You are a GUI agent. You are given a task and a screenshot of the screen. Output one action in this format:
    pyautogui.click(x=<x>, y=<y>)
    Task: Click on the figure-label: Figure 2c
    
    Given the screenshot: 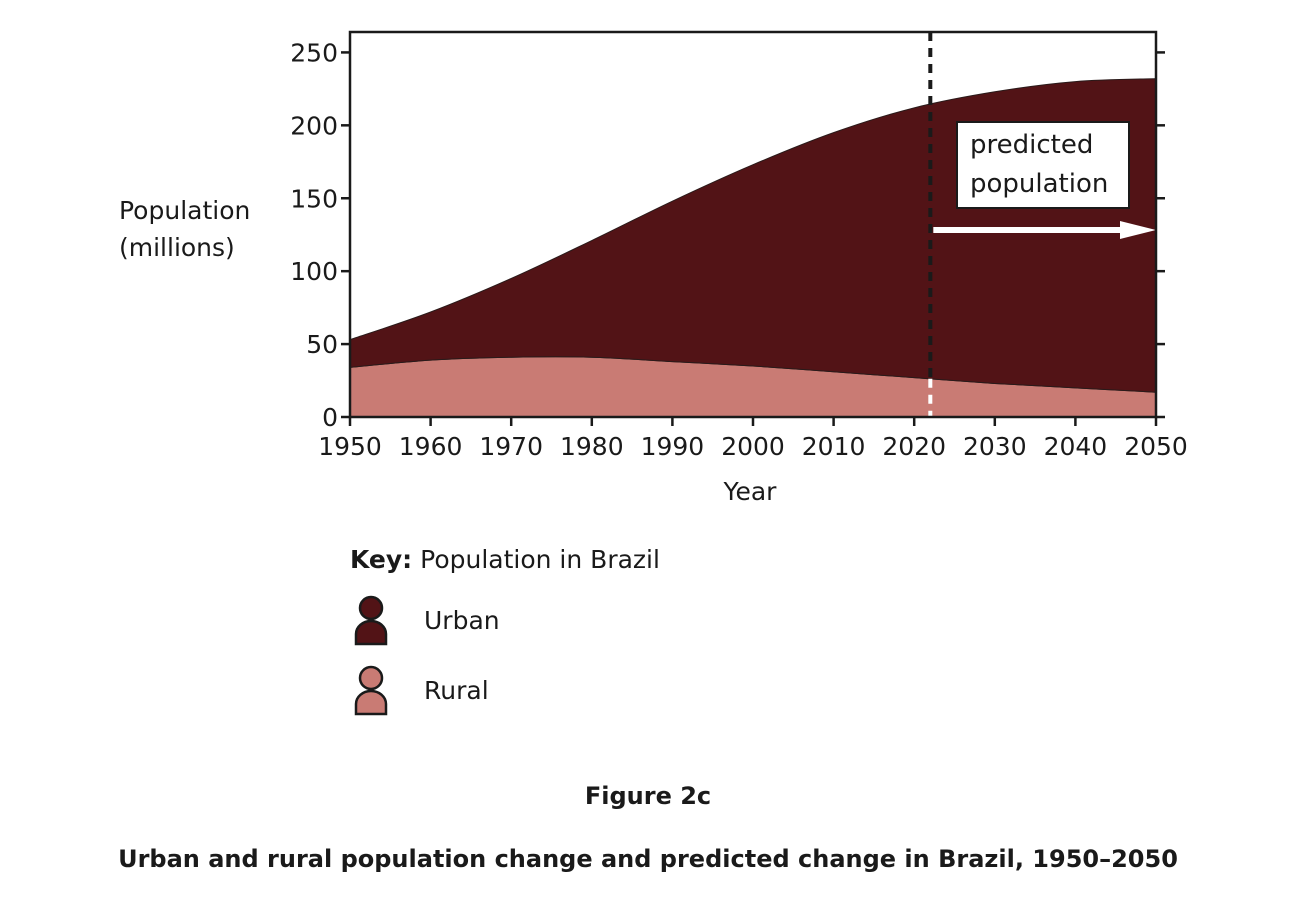 What is the action you would take?
    pyautogui.click(x=648, y=796)
    